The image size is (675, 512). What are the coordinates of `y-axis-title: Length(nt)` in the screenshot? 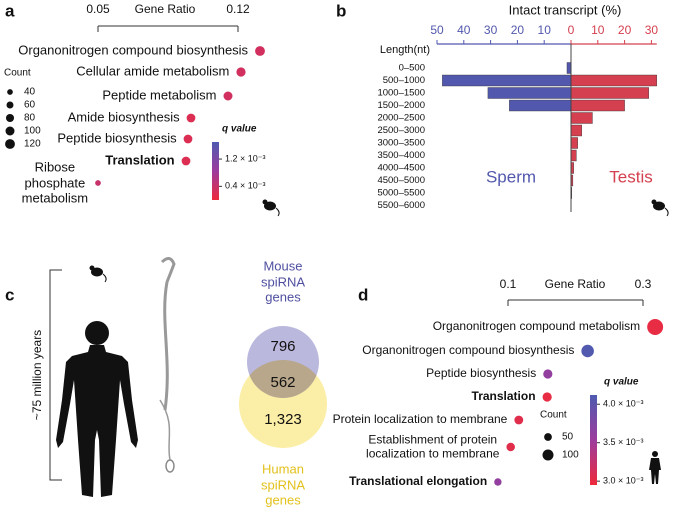 It's located at (405, 50).